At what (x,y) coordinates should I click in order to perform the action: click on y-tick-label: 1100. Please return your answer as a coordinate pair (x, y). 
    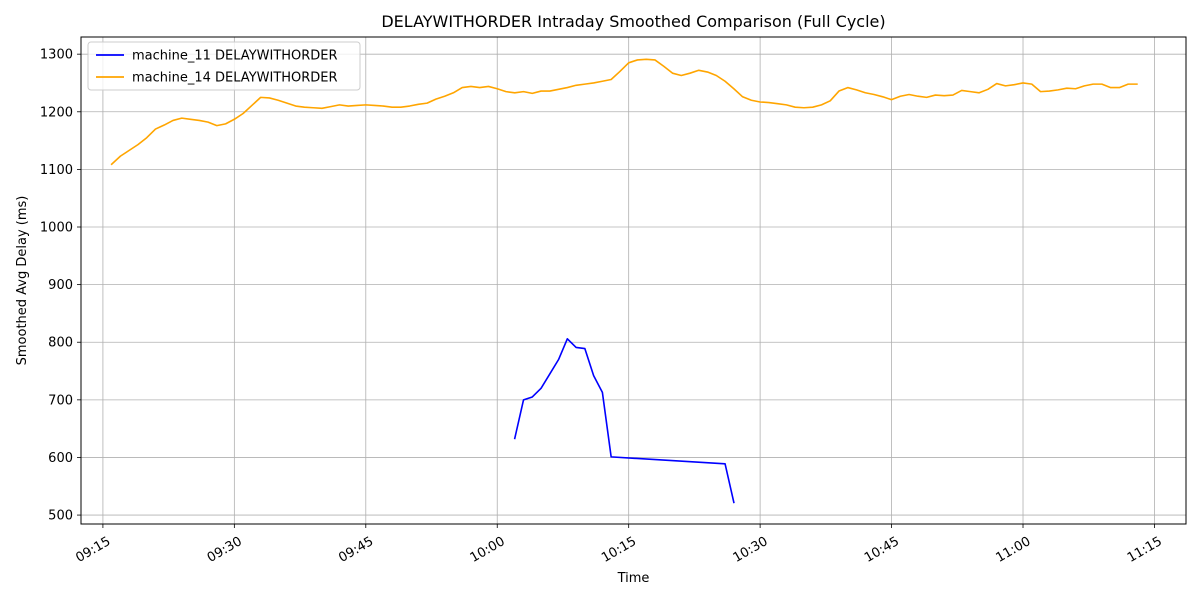
    Looking at the image, I should click on (56, 170).